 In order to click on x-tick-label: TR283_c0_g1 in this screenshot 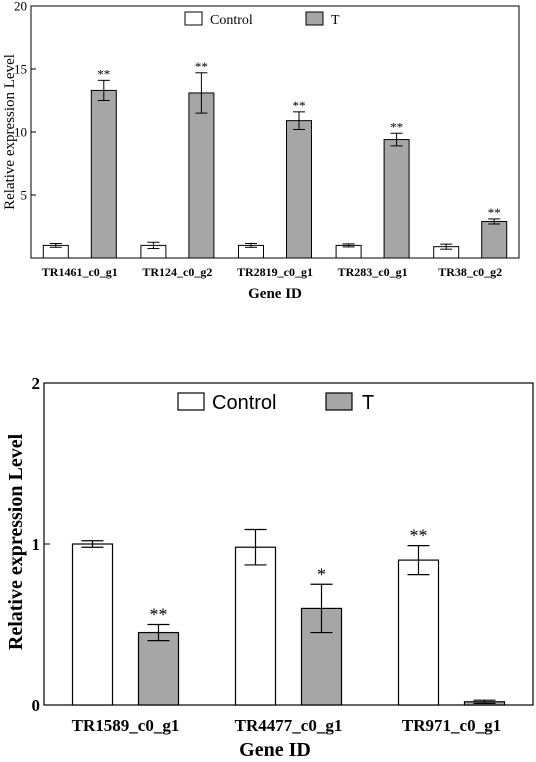, I will do `click(373, 272)`.